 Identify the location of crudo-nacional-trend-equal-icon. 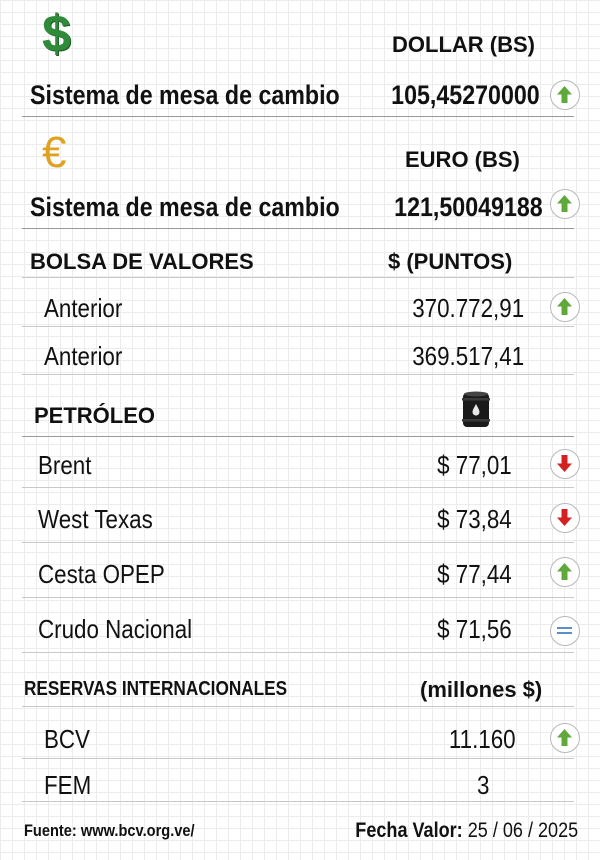
(565, 631).